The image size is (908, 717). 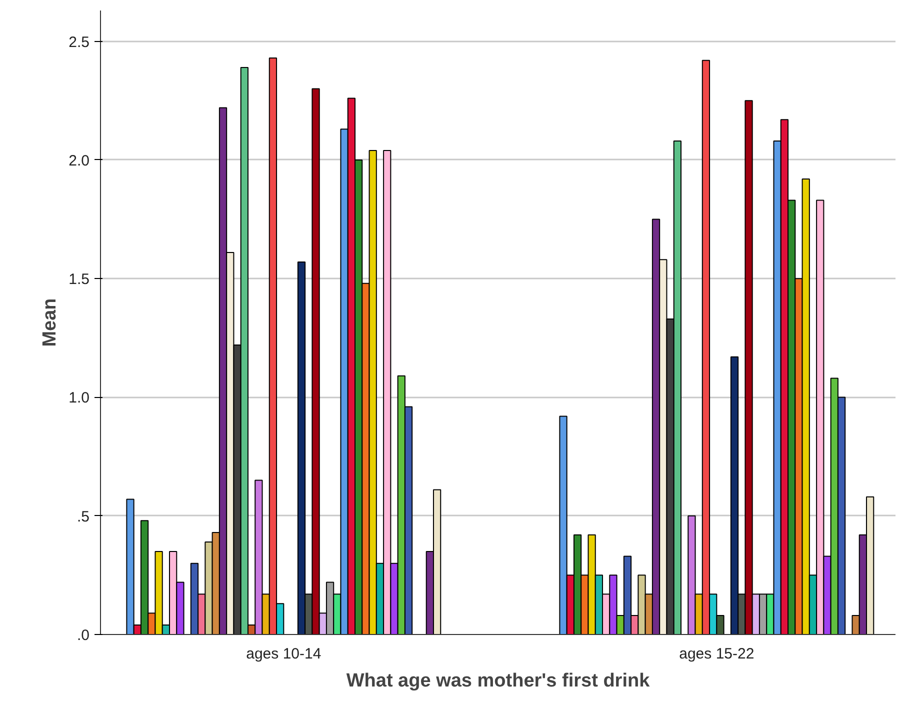 I want to click on x-tick-label: ages 15-22, so click(x=716, y=654).